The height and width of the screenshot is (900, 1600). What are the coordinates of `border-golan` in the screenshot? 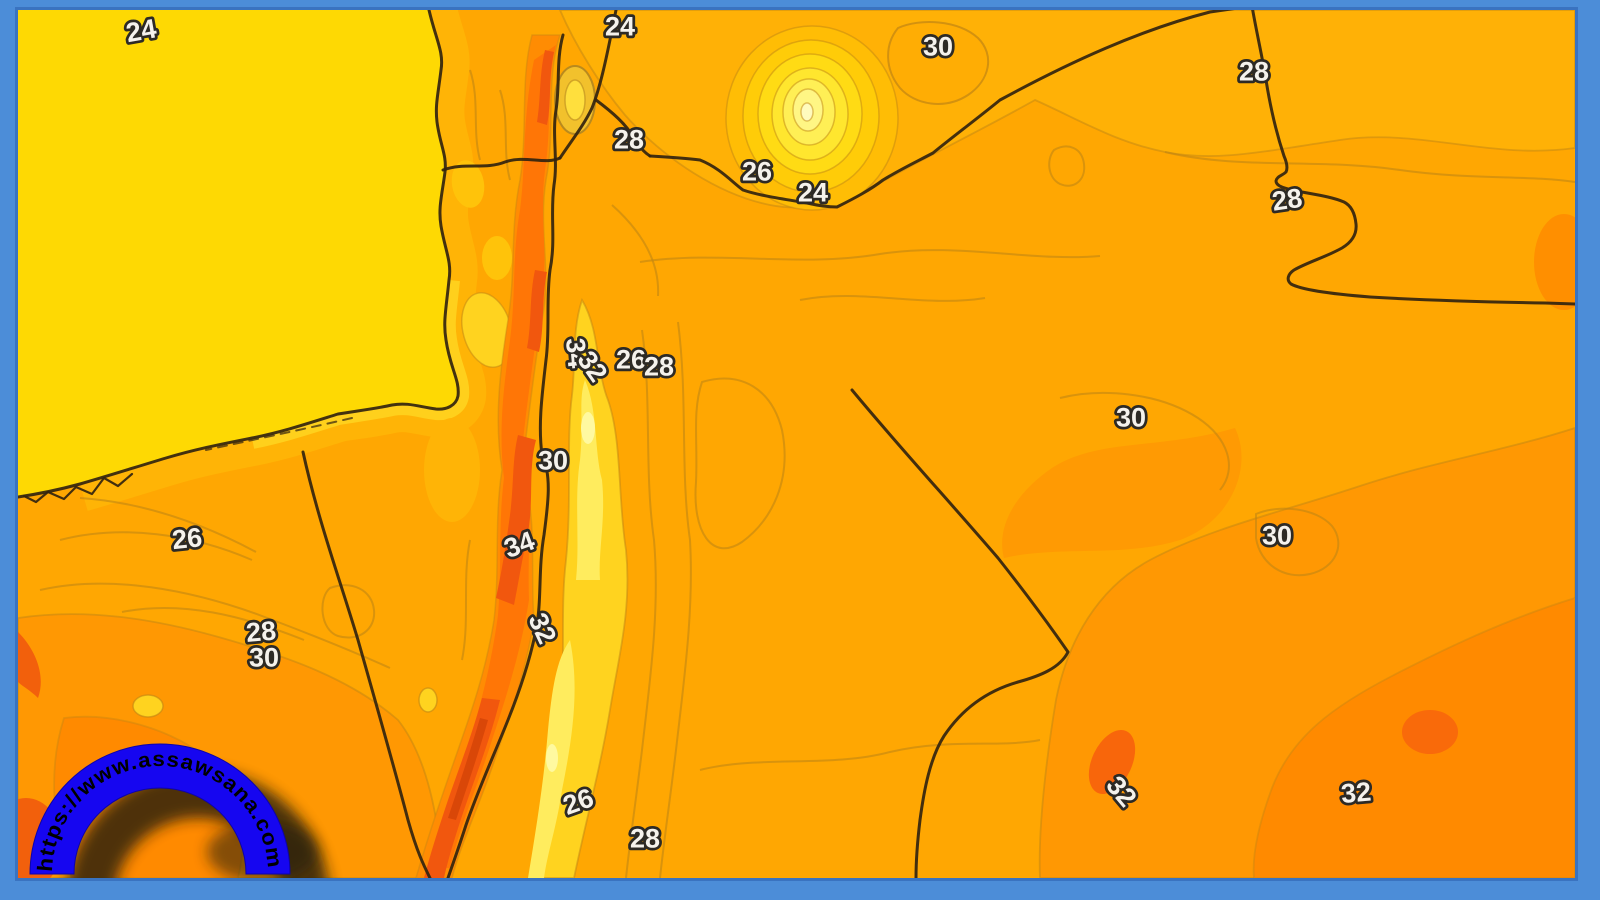 It's located at (623, 128).